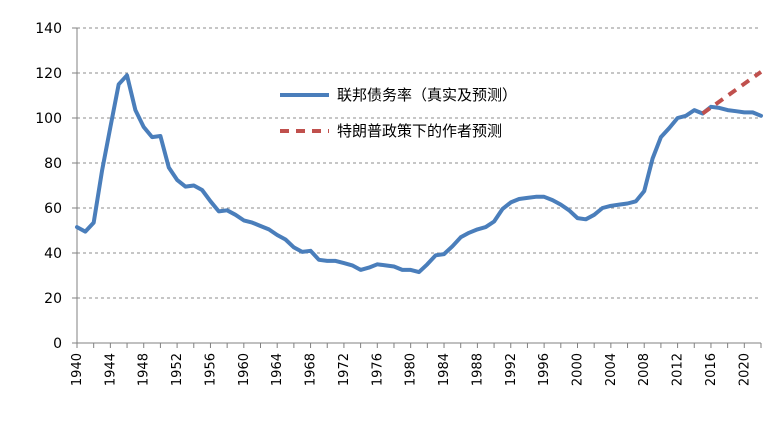 The image size is (783, 432). Describe the element at coordinates (577, 369) in the screenshot. I see `x-tick-label-15: 2000` at that location.